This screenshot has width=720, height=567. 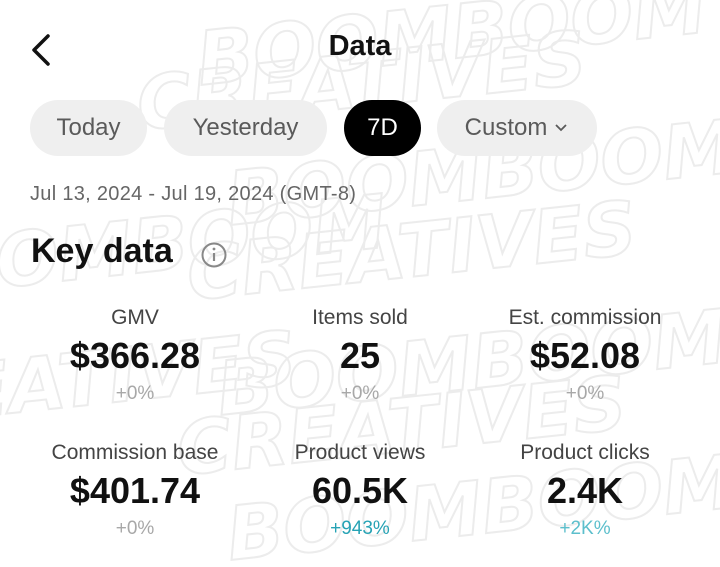 What do you see at coordinates (102, 251) in the screenshot?
I see `section-title: Key data` at bounding box center [102, 251].